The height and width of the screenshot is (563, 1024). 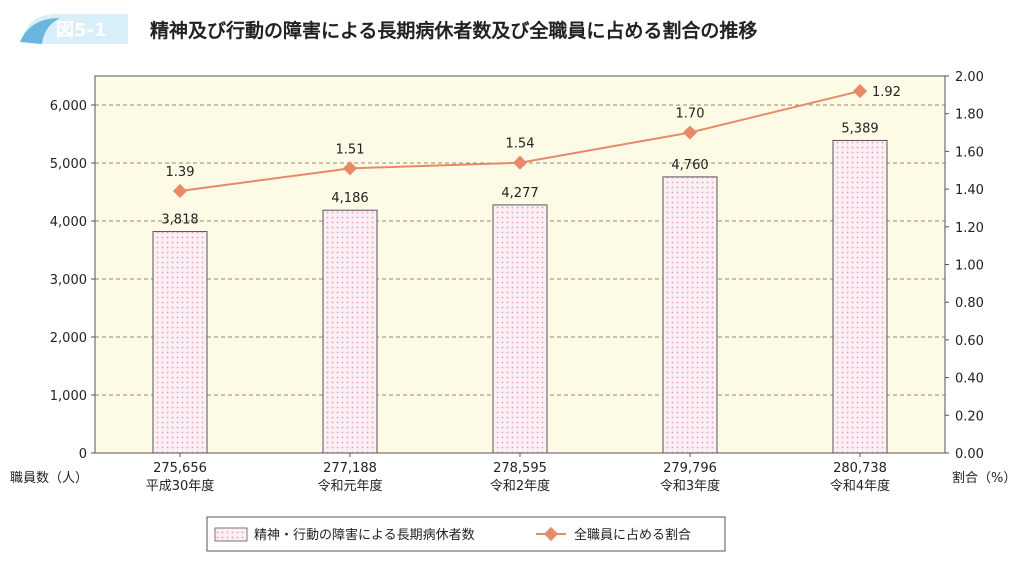 I want to click on left-tick-label: 2,000, so click(x=68, y=338).